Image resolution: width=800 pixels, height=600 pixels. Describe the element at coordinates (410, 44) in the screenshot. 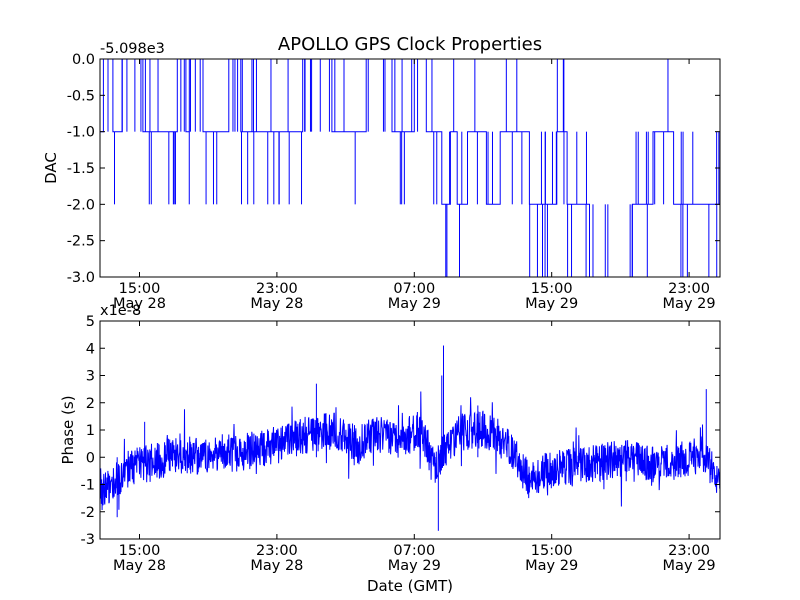

I see `figure-title: APOLLO GPS Clock Properties` at that location.